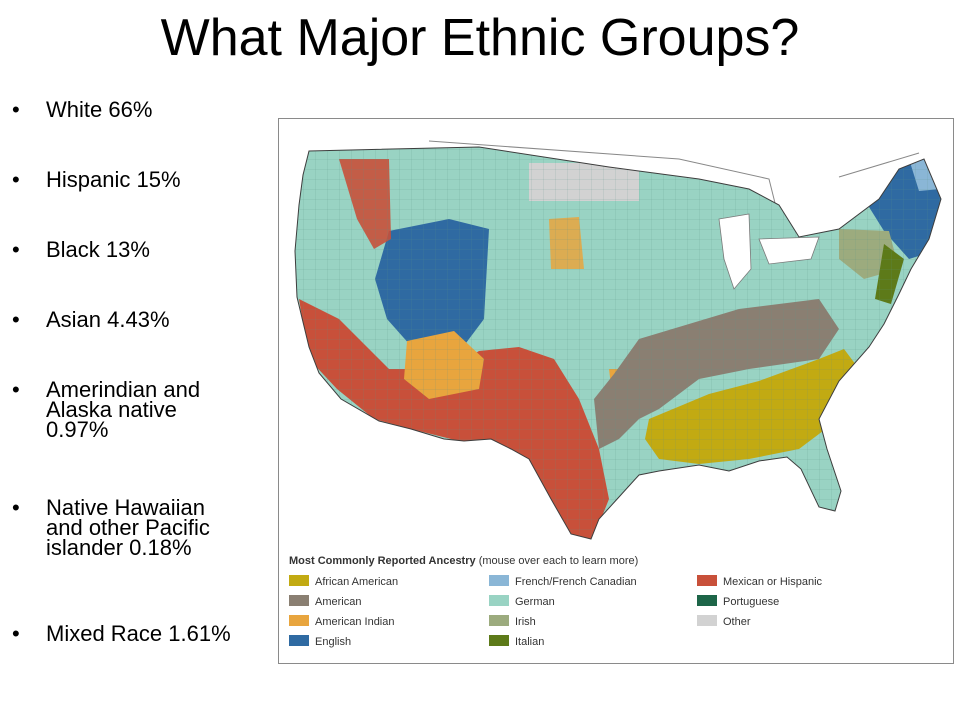  Describe the element at coordinates (512, 622) in the screenshot. I see `legend-item-irish: Irish` at that location.